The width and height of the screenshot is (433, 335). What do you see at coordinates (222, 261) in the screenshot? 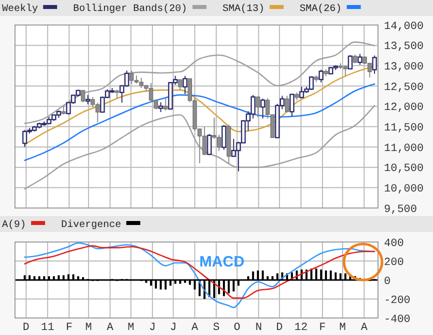
I see `series-label: MACD` at bounding box center [222, 261].